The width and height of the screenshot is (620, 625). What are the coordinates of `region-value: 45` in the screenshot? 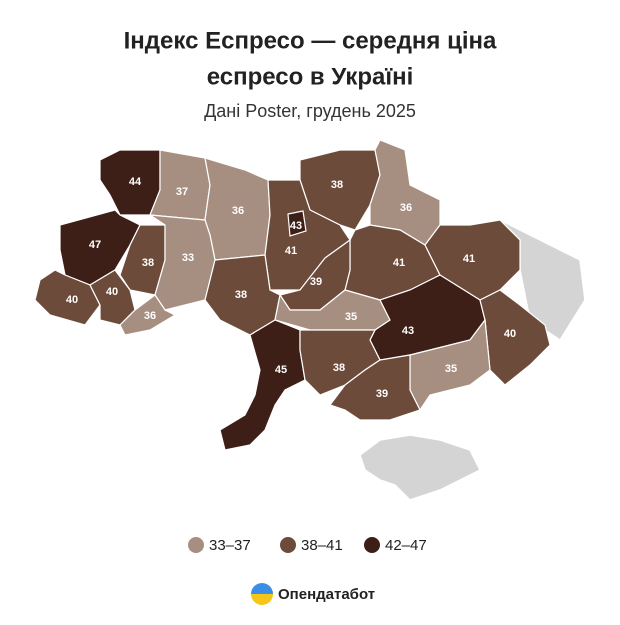 It's located at (281, 370).